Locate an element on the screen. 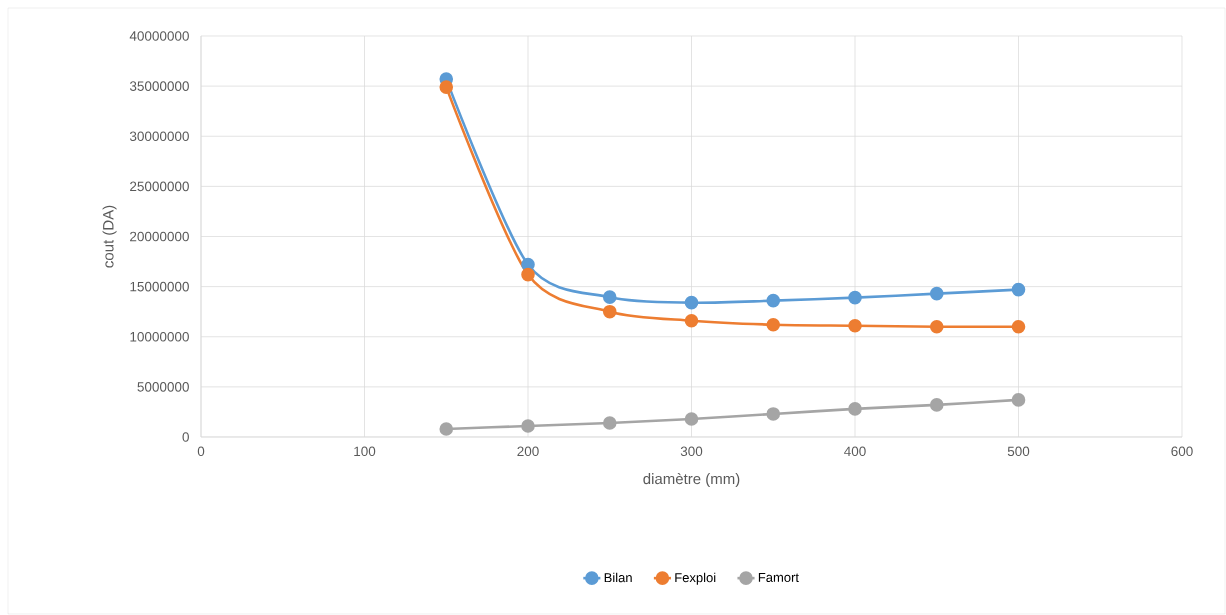 Image resolution: width=1226 pixels, height=615 pixels. y-tick-label: 15000000 is located at coordinates (159, 286).